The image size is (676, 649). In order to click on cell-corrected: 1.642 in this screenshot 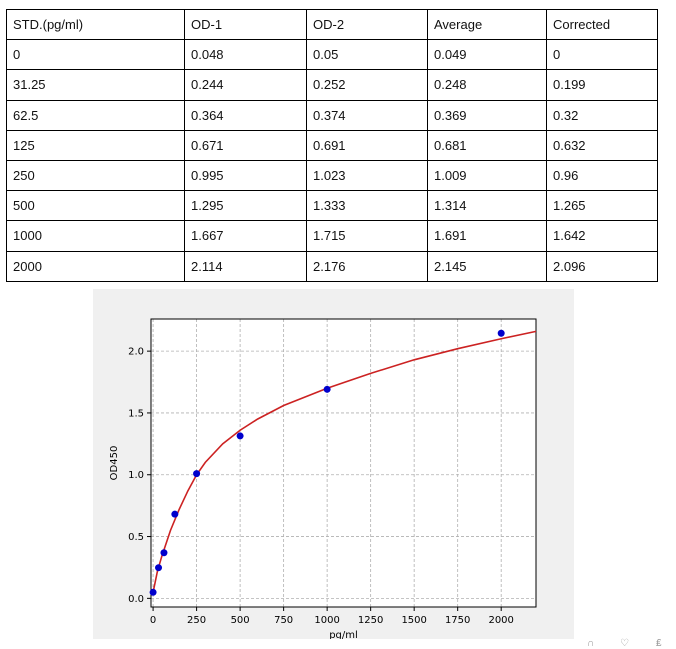, I will do `click(602, 236)`.